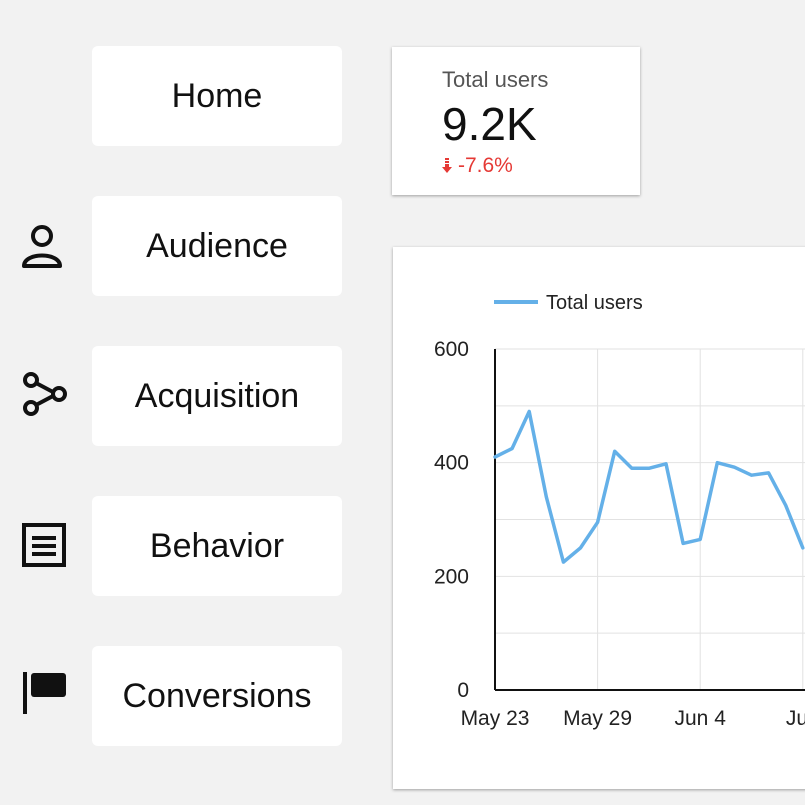  I want to click on kpi-card-total-users: Total users 9.2K -7.6%, so click(516, 121).